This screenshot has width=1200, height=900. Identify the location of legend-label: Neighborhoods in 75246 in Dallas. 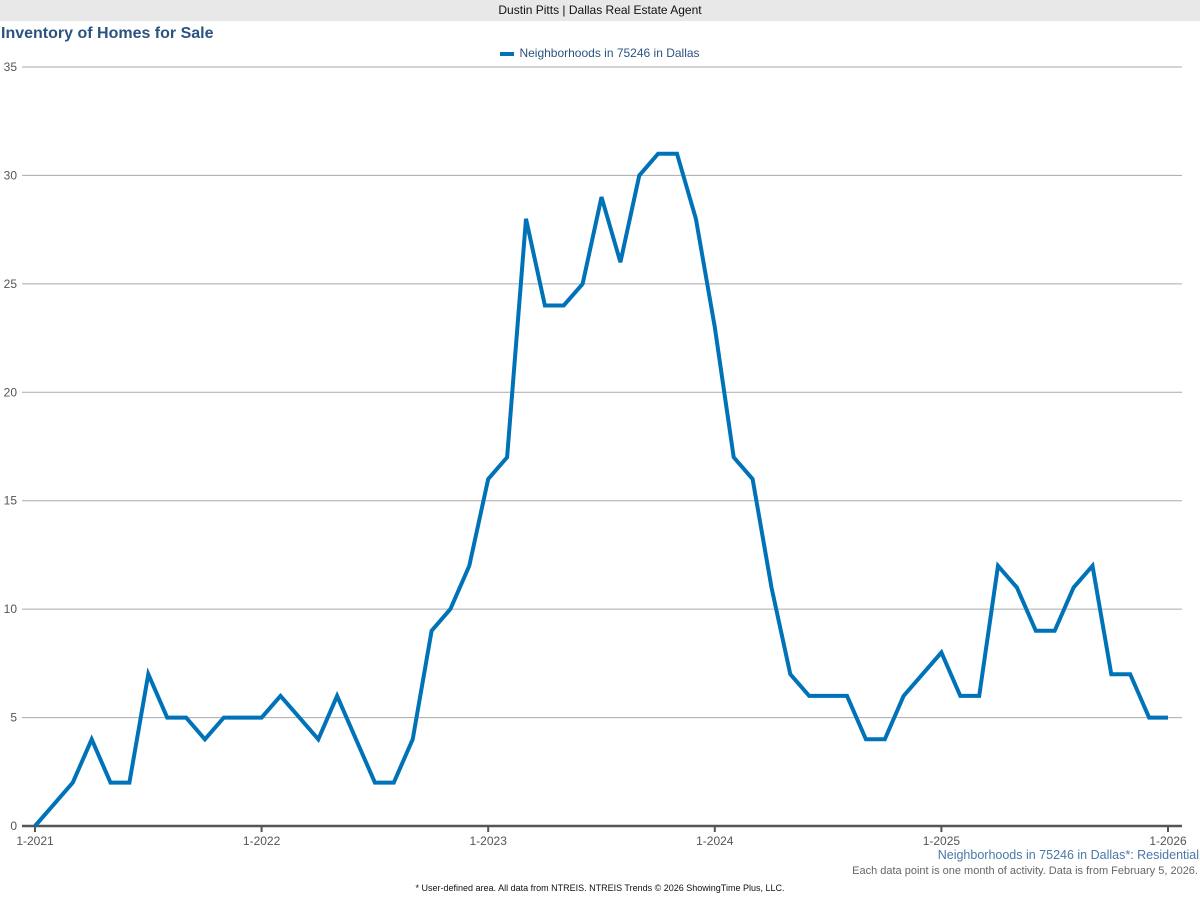
(609, 53).